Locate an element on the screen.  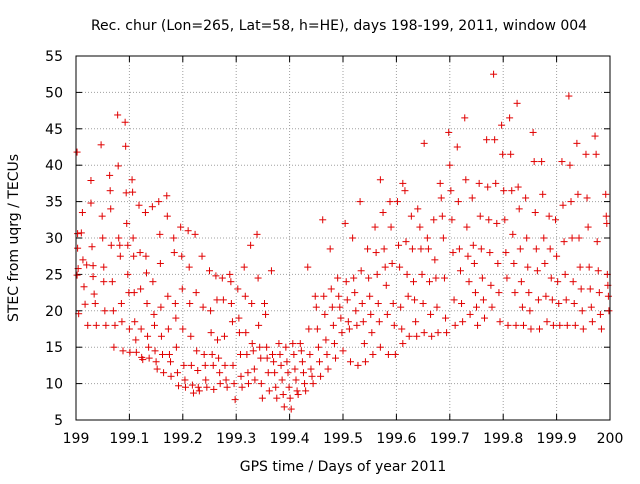
x-tick-label: 199.3 is located at coordinates (236, 439).